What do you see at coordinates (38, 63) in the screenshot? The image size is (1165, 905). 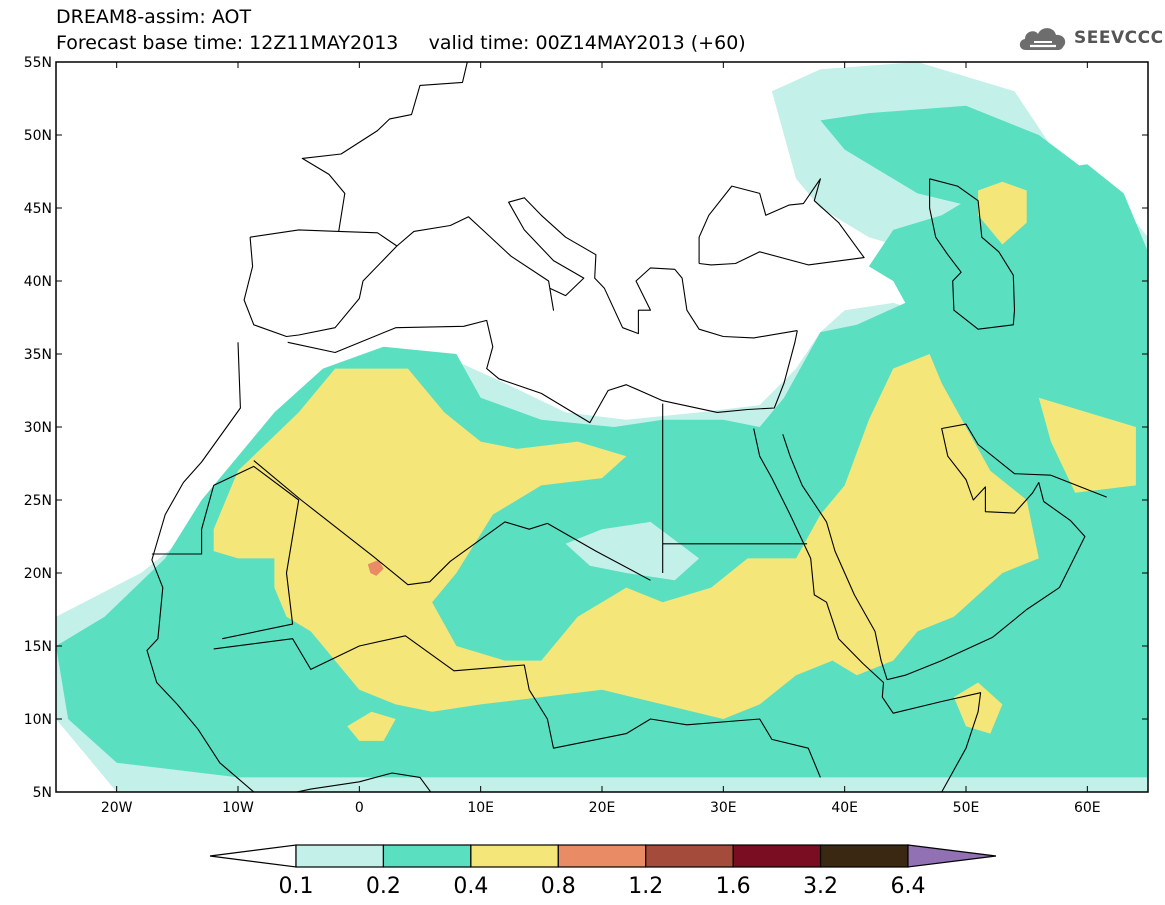 I see `lat-tick-label: 55N` at bounding box center [38, 63].